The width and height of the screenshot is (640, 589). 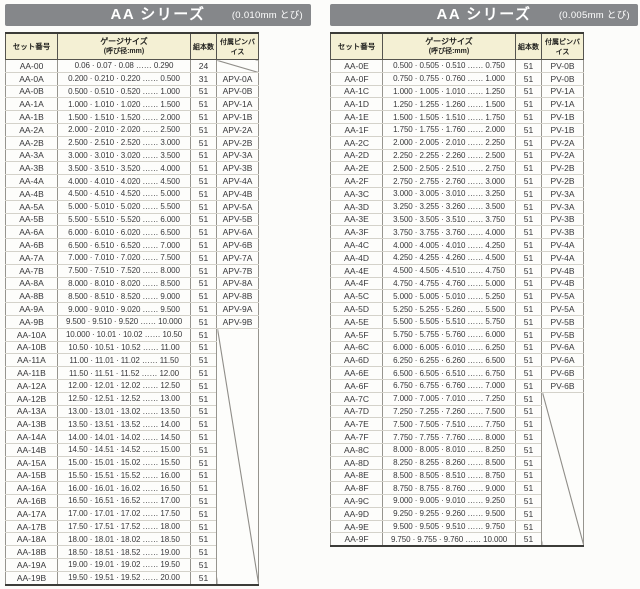 I want to click on gauge-size-cell: 8.500 · 8.510 · 8.520 …… 9.000, so click(x=124, y=296).